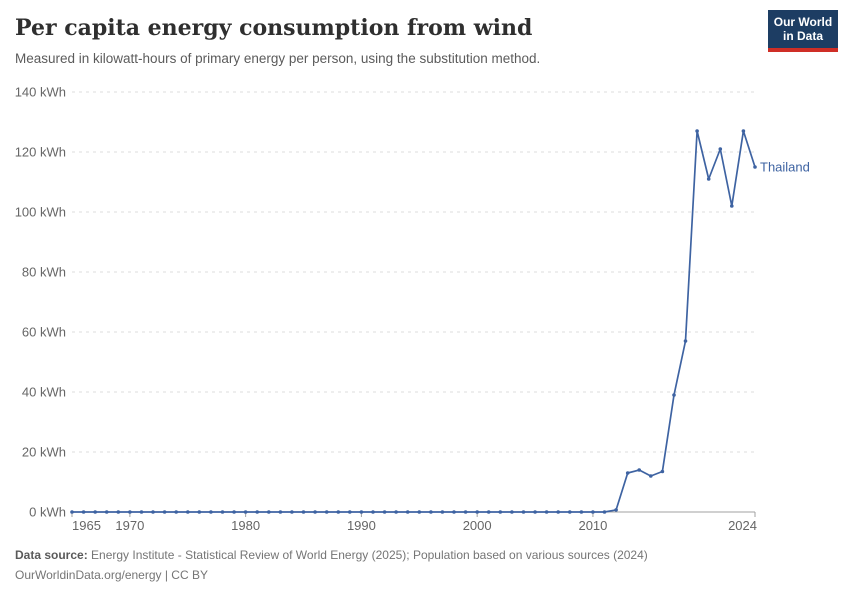 The width and height of the screenshot is (850, 600). I want to click on y-tick-label: 120 kWh, so click(40, 152).